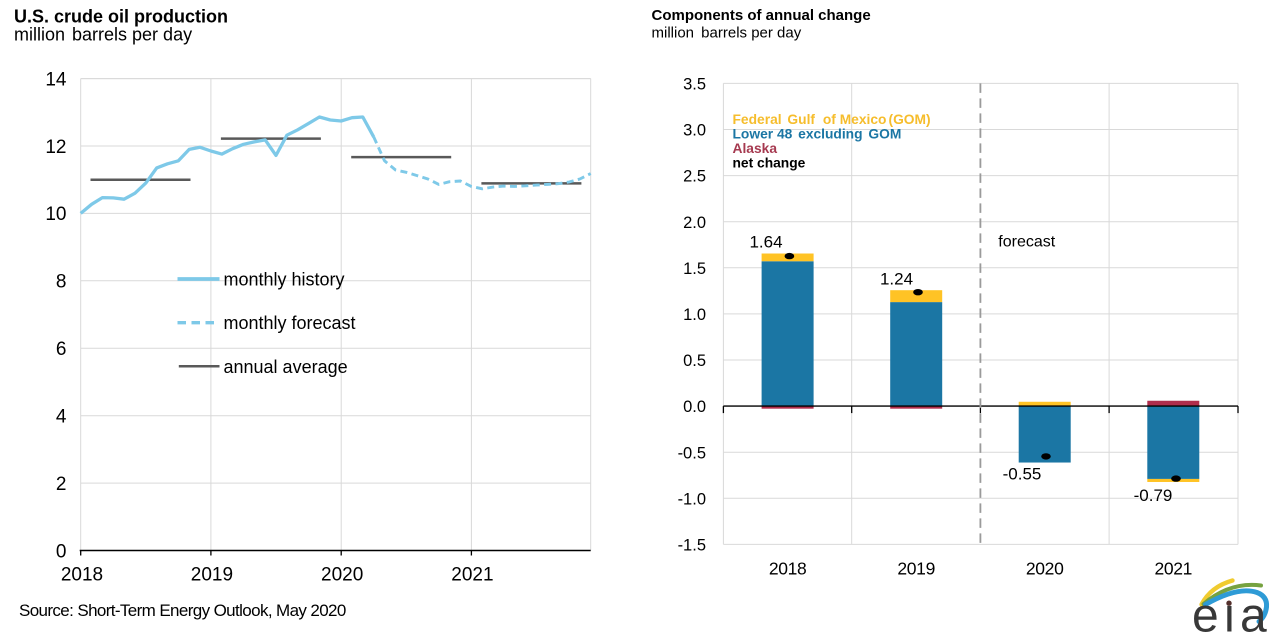 The image size is (1280, 641). Describe the element at coordinates (61, 417) in the screenshot. I see `svg-text: 4` at that location.